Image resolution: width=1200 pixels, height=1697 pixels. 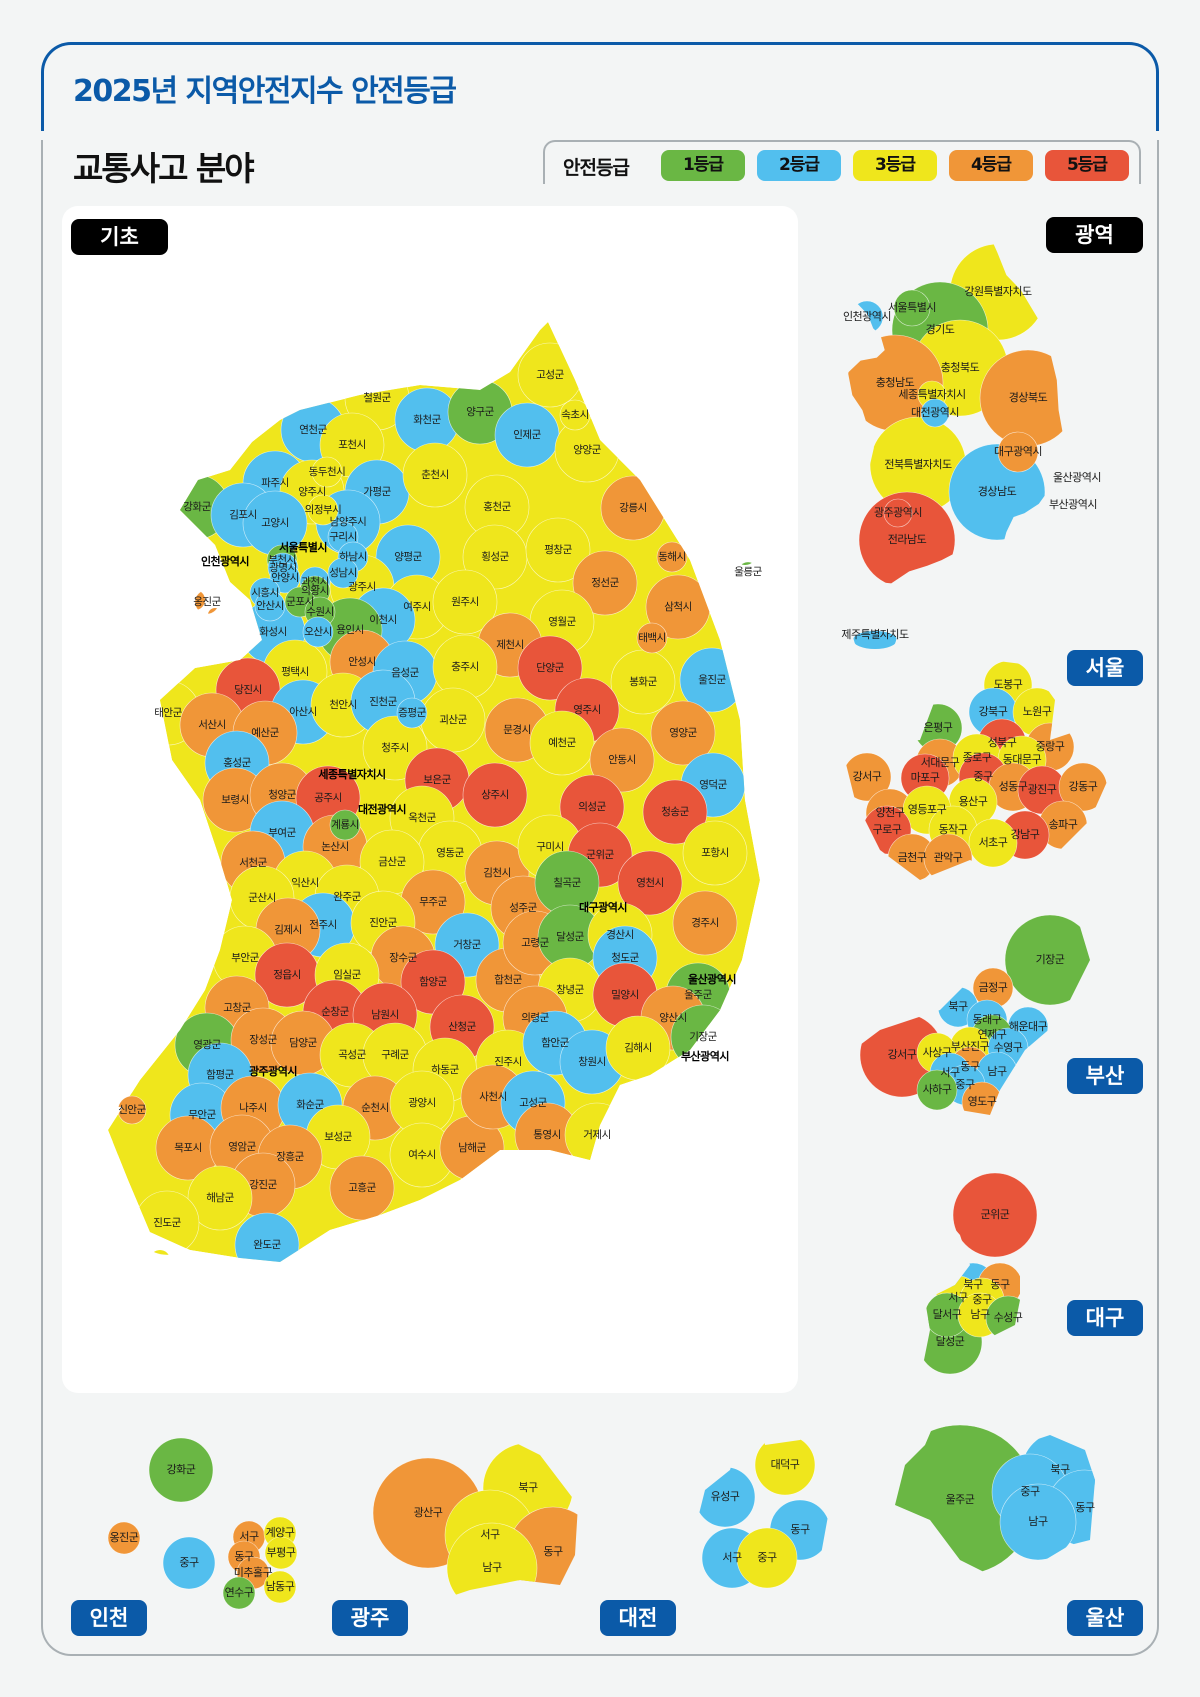 What do you see at coordinates (234, 800) in the screenshot?
I see `region-label: 보령시` at bounding box center [234, 800].